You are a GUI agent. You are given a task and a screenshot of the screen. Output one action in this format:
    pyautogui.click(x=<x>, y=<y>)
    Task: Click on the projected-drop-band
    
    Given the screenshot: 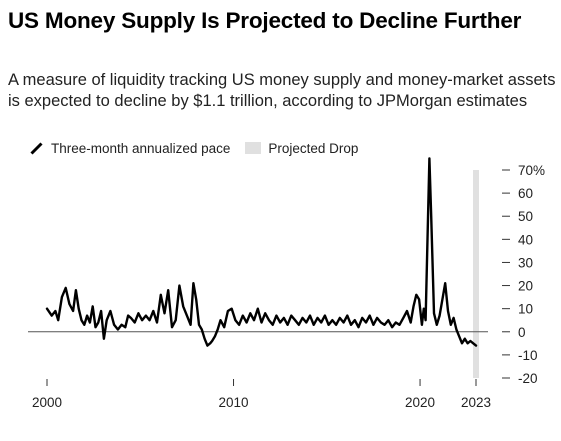 What is the action you would take?
    pyautogui.click(x=476, y=274)
    